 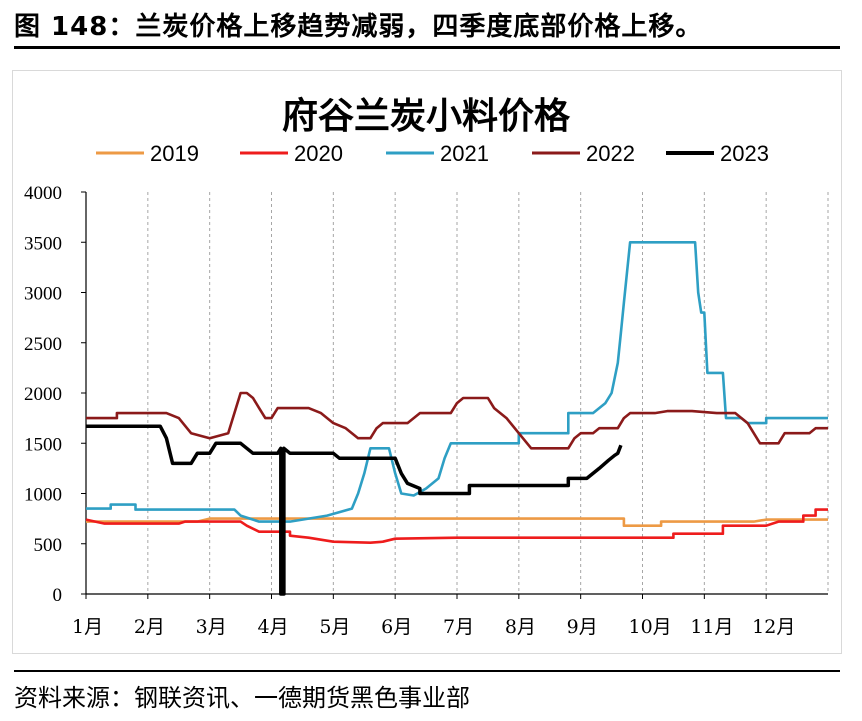 What do you see at coordinates (582, 627) in the screenshot?
I see `x-tick-label: 9月` at bounding box center [582, 627].